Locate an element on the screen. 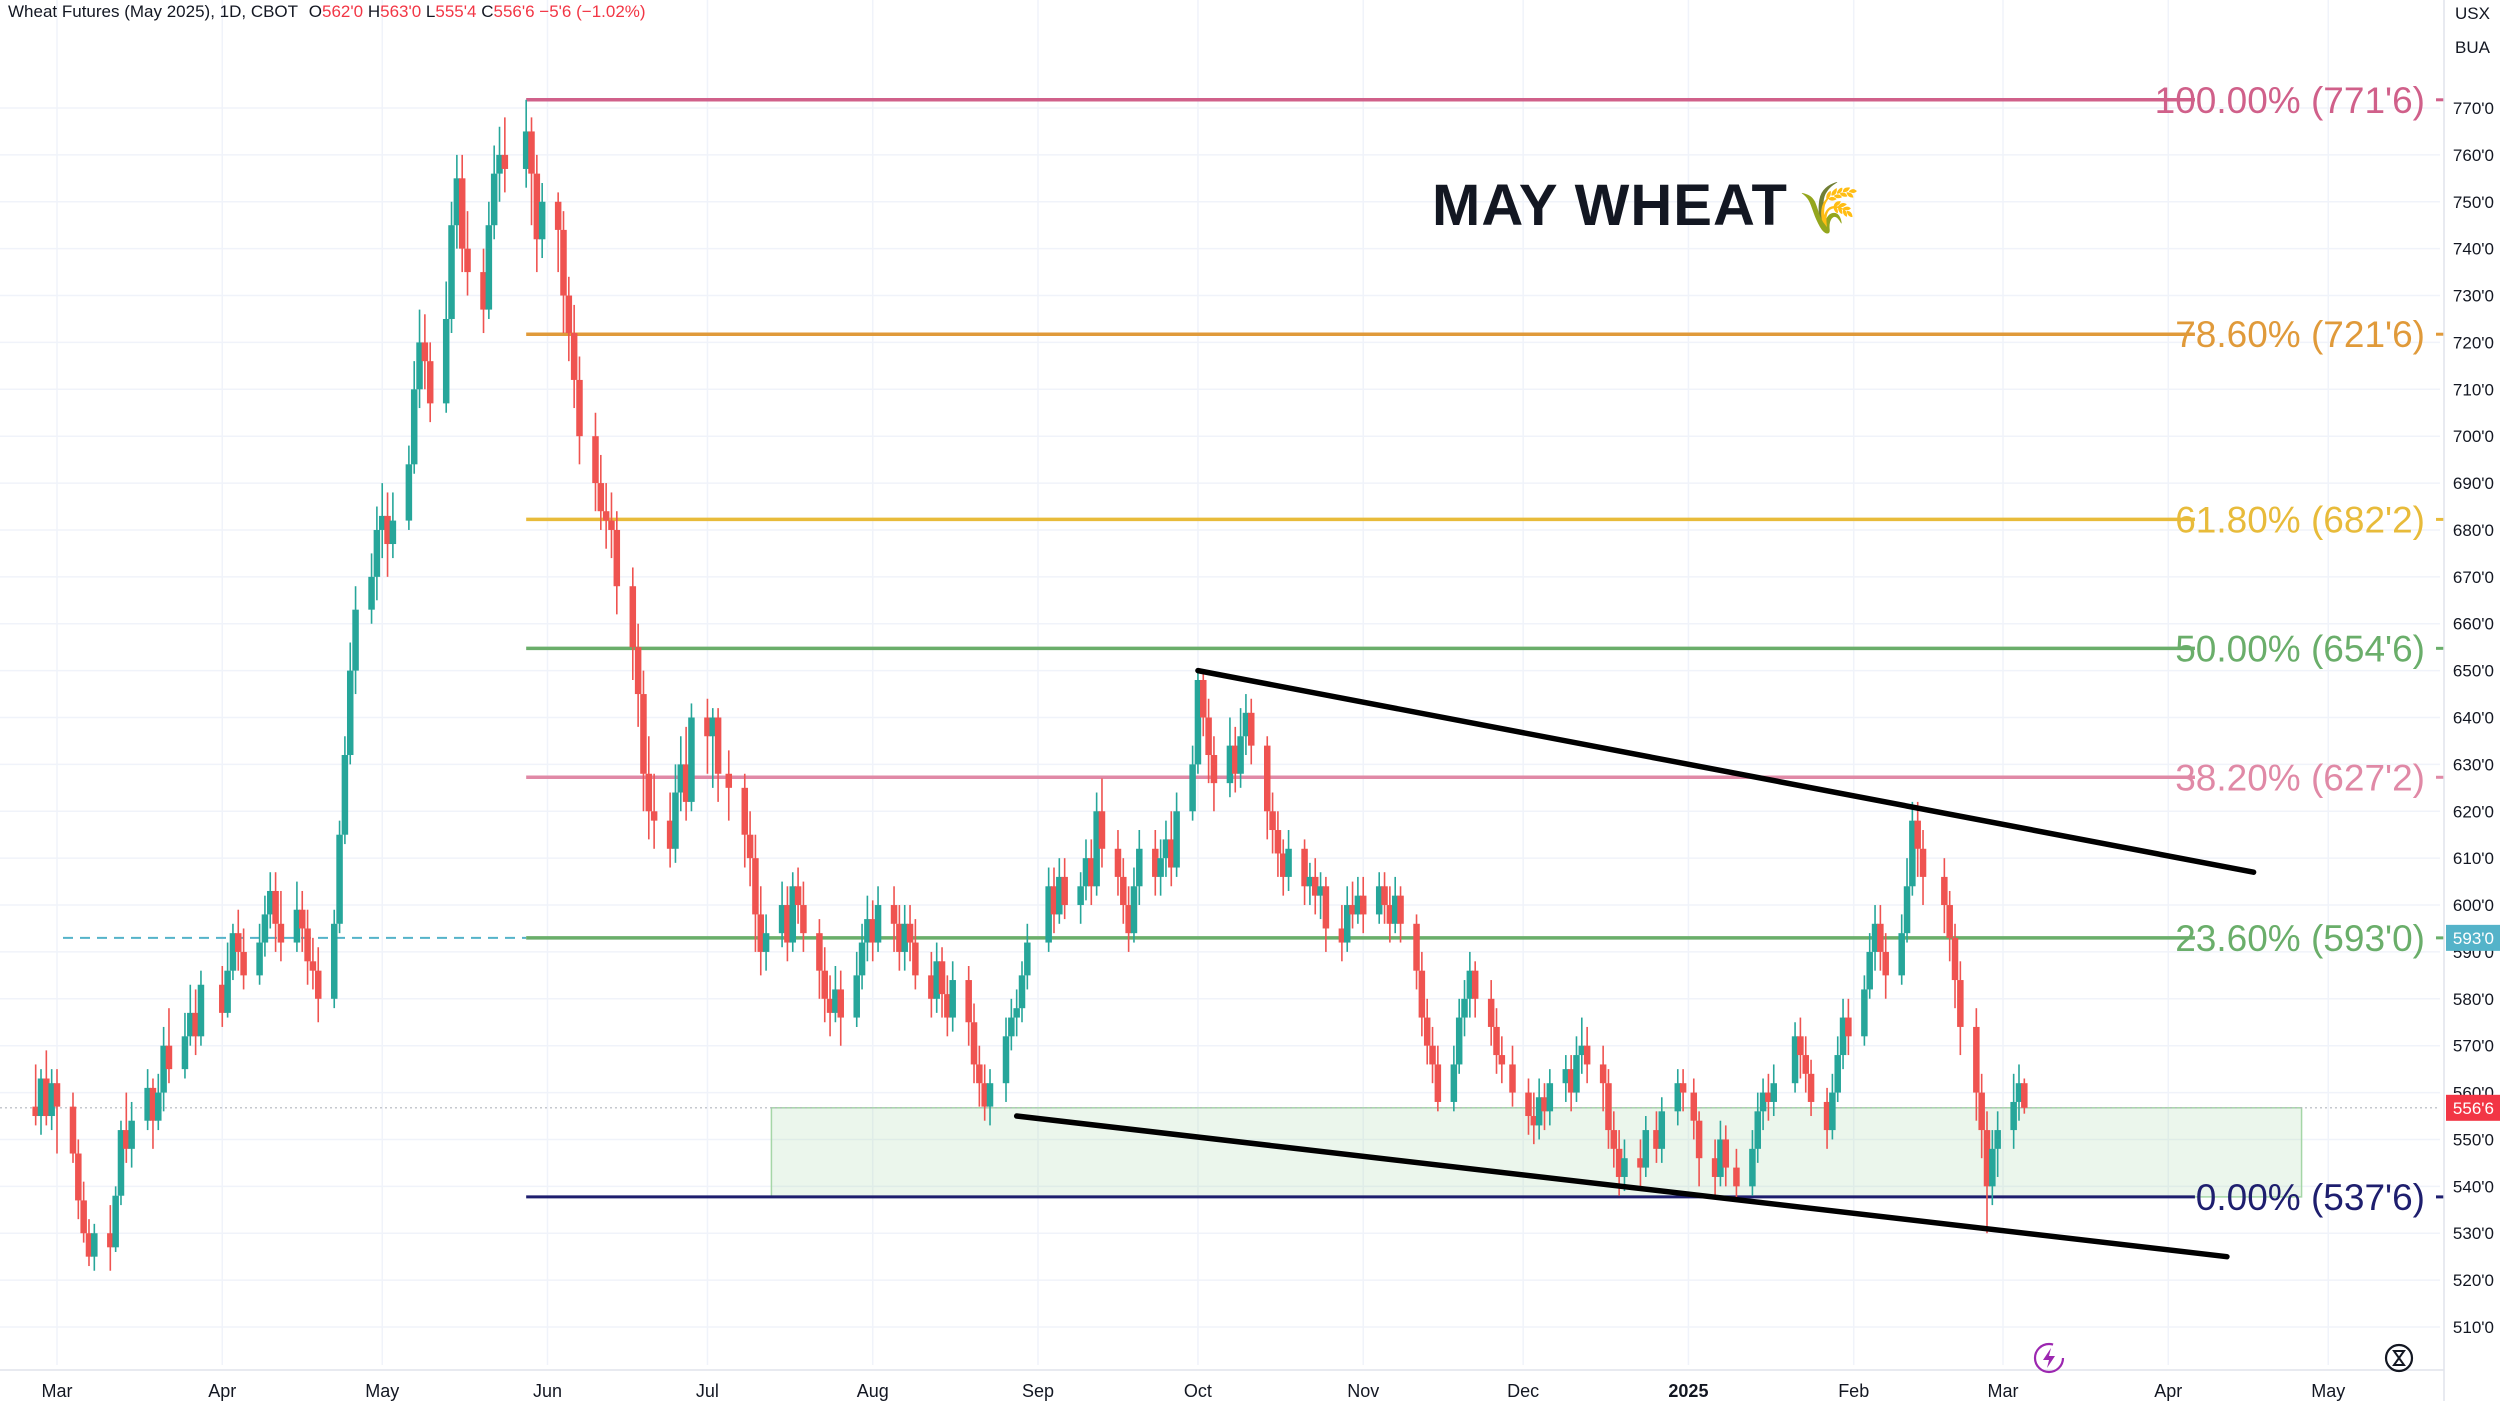 The height and width of the screenshot is (1401, 2500). quantity-unit: BUA is located at coordinates (2472, 47).